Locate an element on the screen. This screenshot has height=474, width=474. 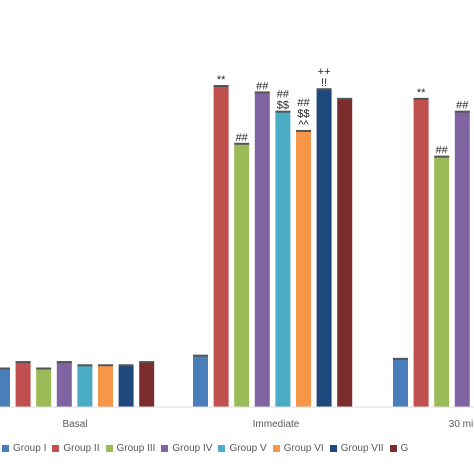
bar-group-vi-immediate is located at coordinates (303, 268).